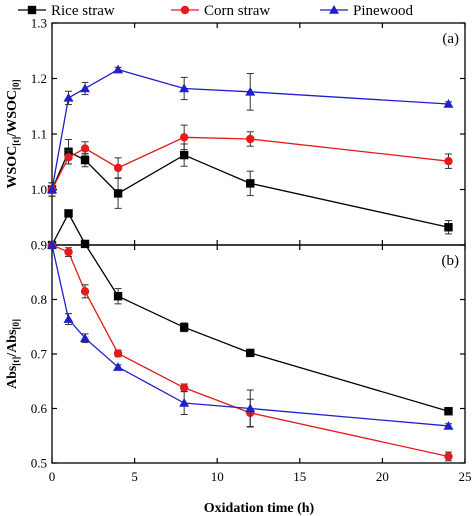 Image resolution: width=474 pixels, height=516 pixels. I want to click on legend-entry: Rice straw, so click(66, 11).